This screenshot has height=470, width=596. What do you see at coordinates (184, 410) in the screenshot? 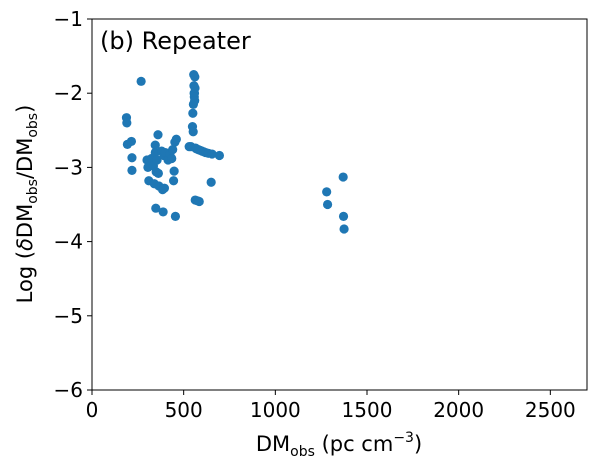
I see `x-tick-label: 500` at bounding box center [184, 410].